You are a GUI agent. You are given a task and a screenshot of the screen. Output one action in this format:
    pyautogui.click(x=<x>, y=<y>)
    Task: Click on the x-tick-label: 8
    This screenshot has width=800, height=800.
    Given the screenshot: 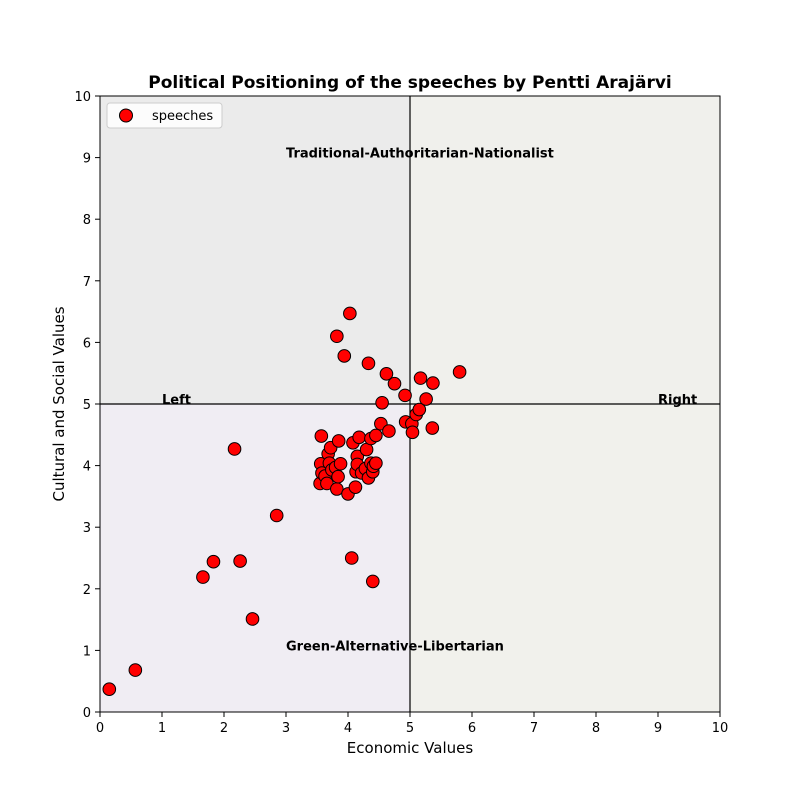 What is the action you would take?
    pyautogui.click(x=596, y=728)
    